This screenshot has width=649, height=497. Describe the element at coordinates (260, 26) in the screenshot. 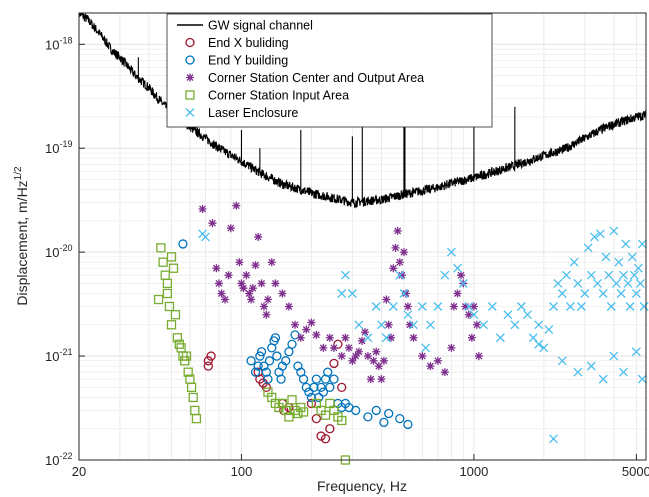

I see `legend-entry-label: GW signal channel` at that location.